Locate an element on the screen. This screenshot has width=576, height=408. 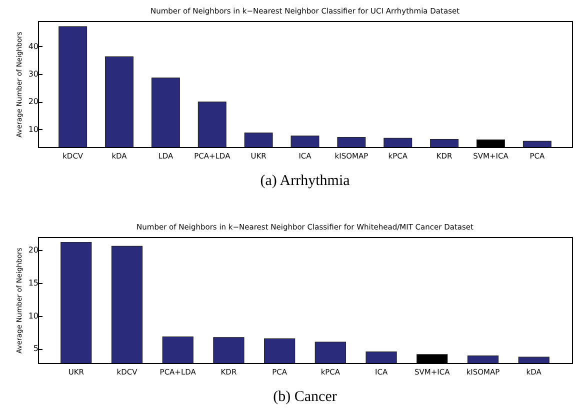
y-tick-label: 15 is located at coordinates (33, 283).